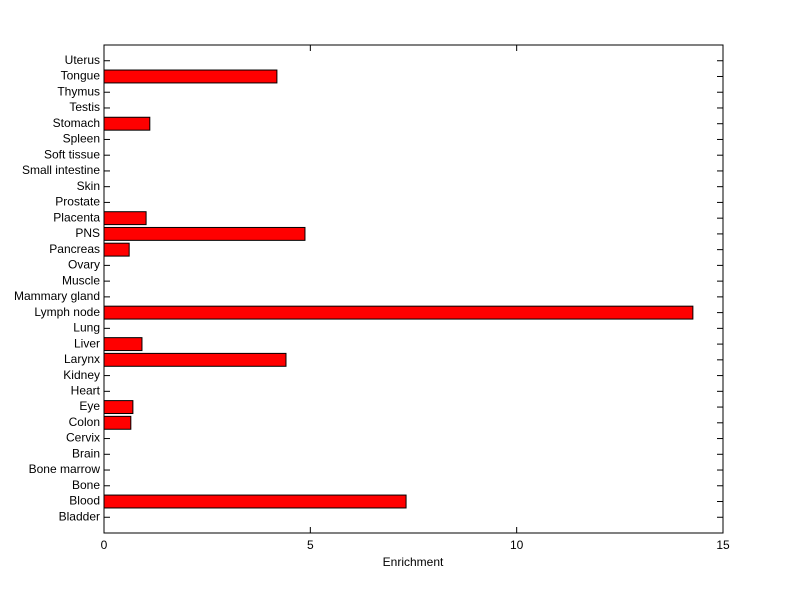 The image size is (800, 599). Describe the element at coordinates (81, 139) in the screenshot. I see `y-tick-label: Spleen` at that location.